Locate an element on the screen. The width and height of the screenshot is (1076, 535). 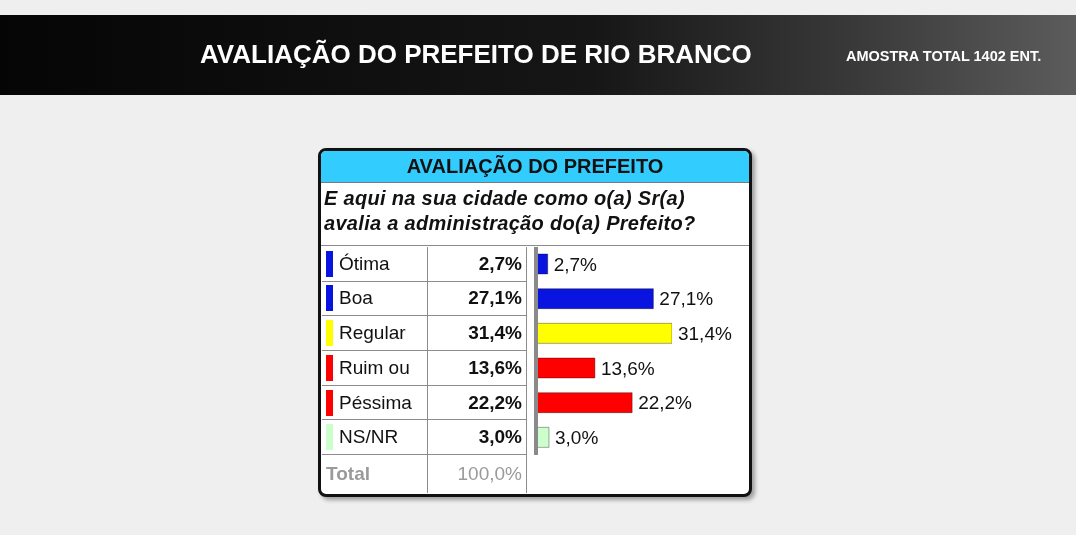
data-label: 2,7% is located at coordinates (500, 263).